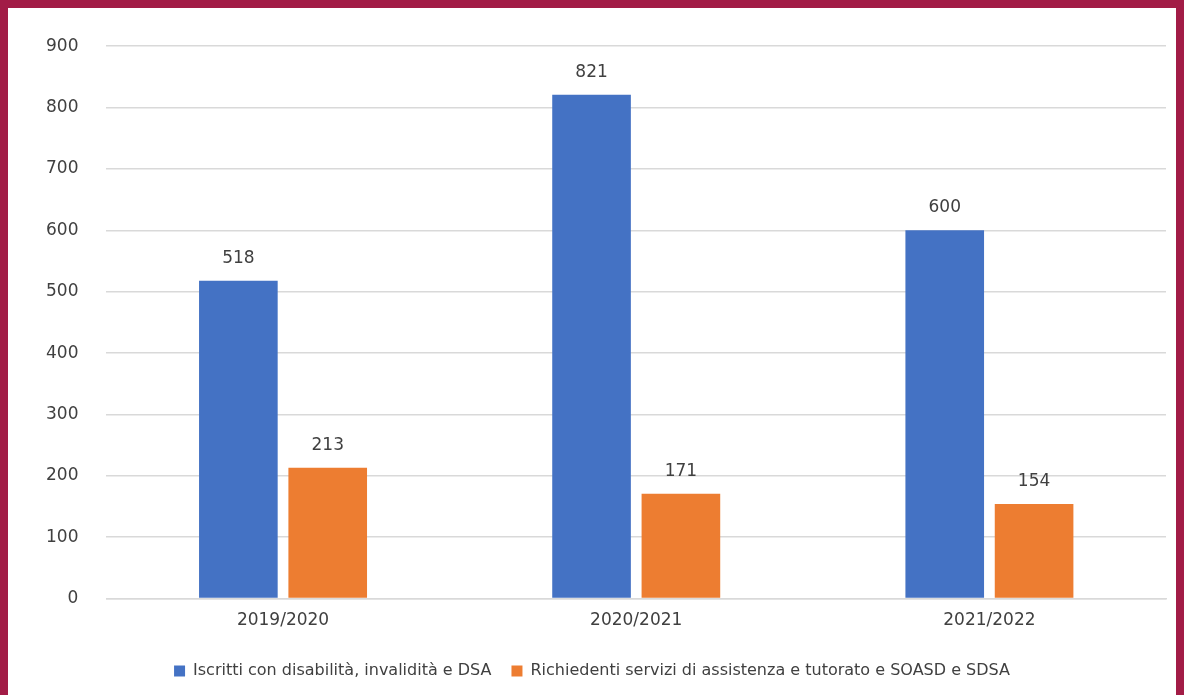  I want to click on y-tick-label: 0, so click(73, 597).